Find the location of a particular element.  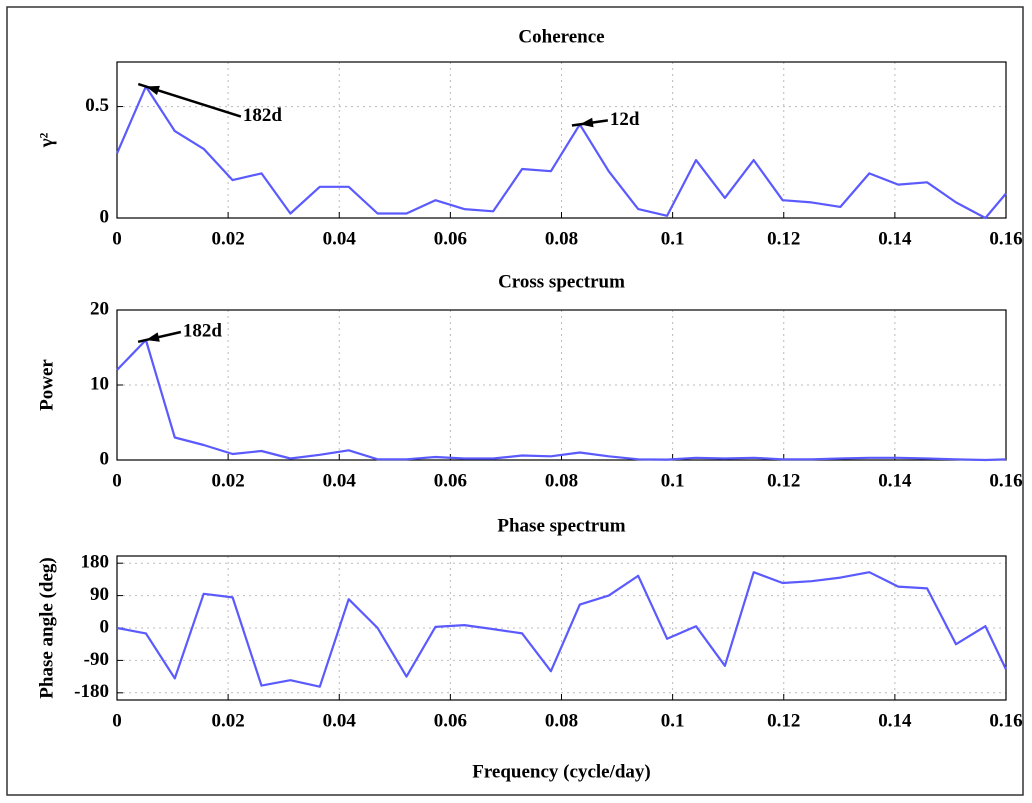

y-tick-label: -180 is located at coordinates (91, 691).